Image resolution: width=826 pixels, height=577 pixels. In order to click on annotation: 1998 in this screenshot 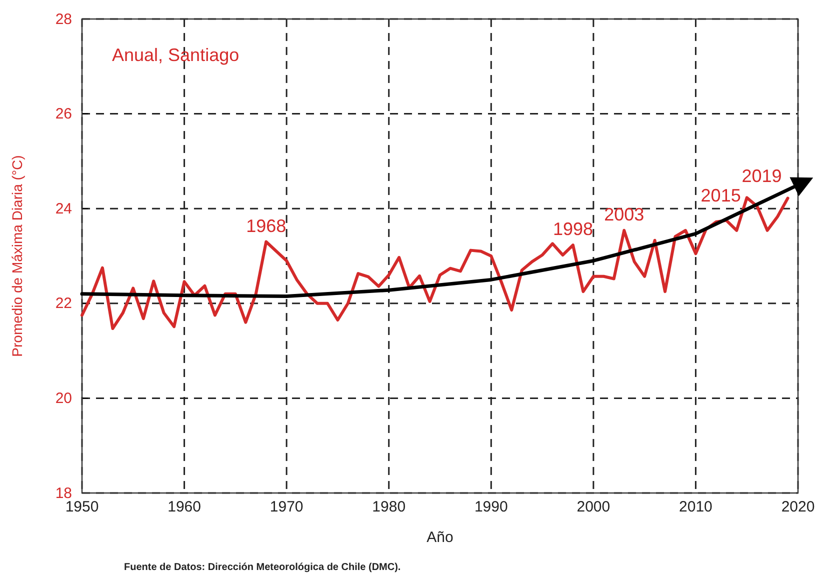, I will do `click(572, 229)`.